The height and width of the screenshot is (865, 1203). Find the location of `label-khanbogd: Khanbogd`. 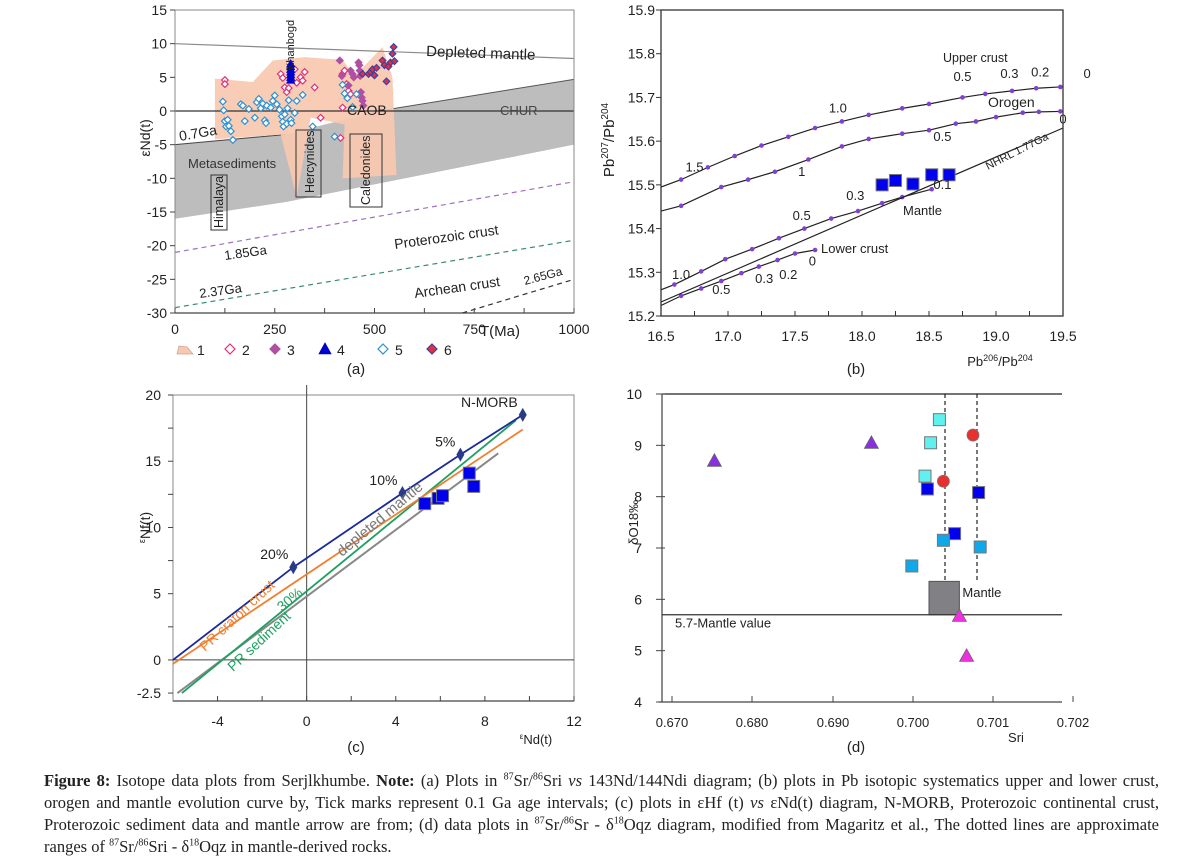

label-khanbogd: Khanbogd is located at coordinates (291, 45).